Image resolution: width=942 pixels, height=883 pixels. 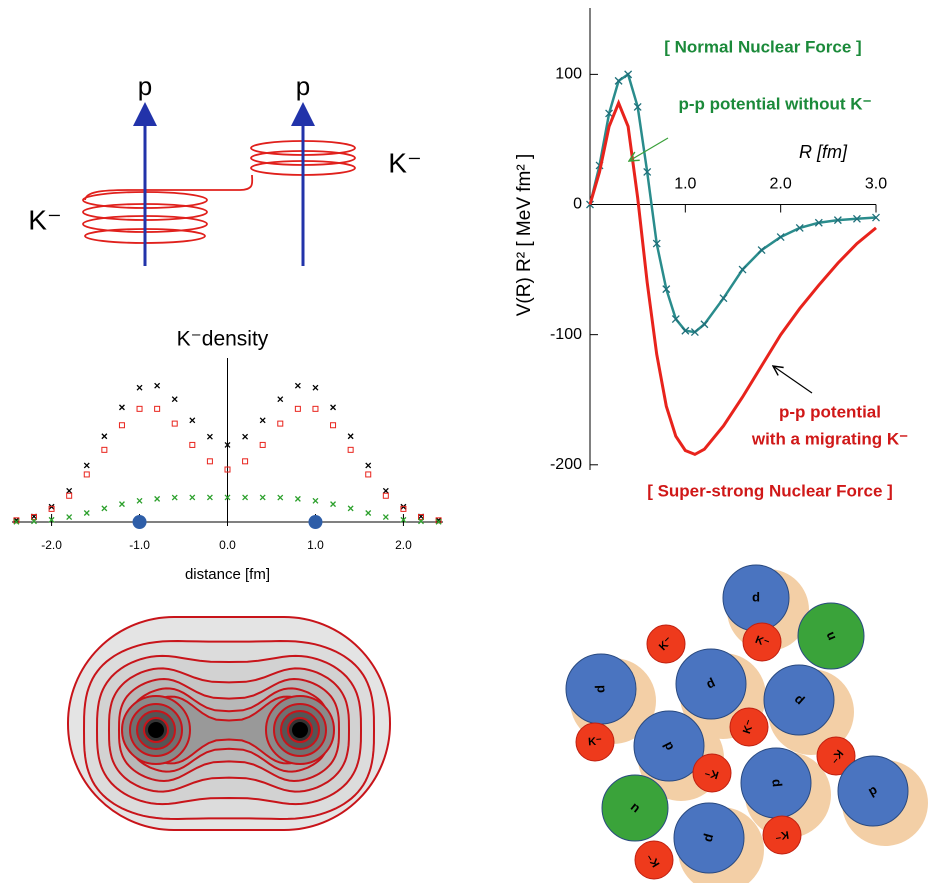 What do you see at coordinates (568, 74) in the screenshot?
I see `y-tick-label: 100` at bounding box center [568, 74].